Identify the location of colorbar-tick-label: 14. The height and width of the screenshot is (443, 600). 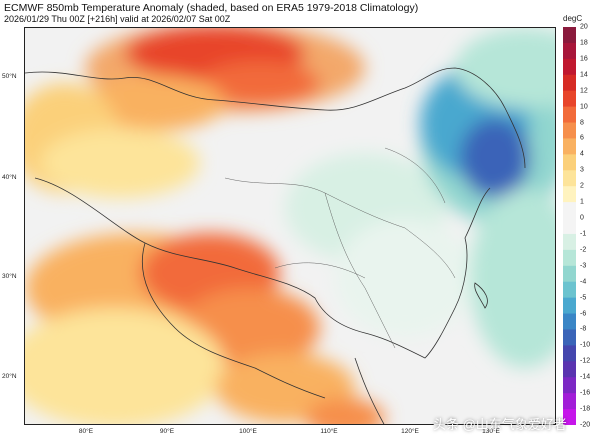
(584, 75).